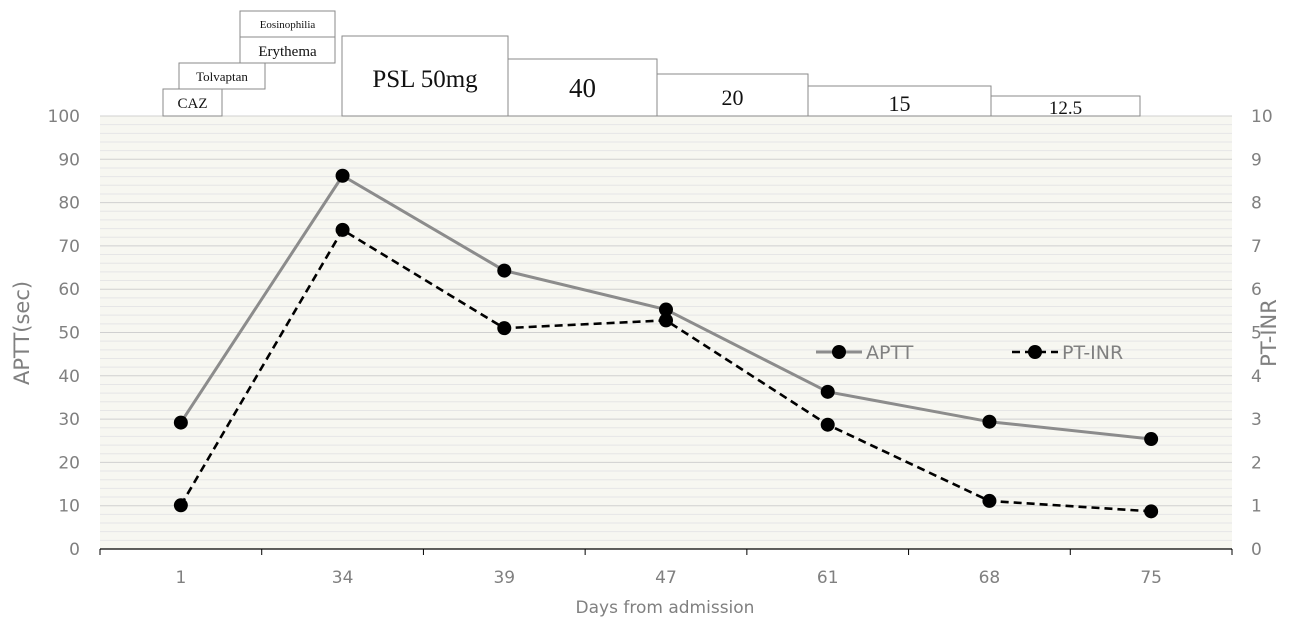  I want to click on y2-axis-title: PT-INR, so click(1269, 333).